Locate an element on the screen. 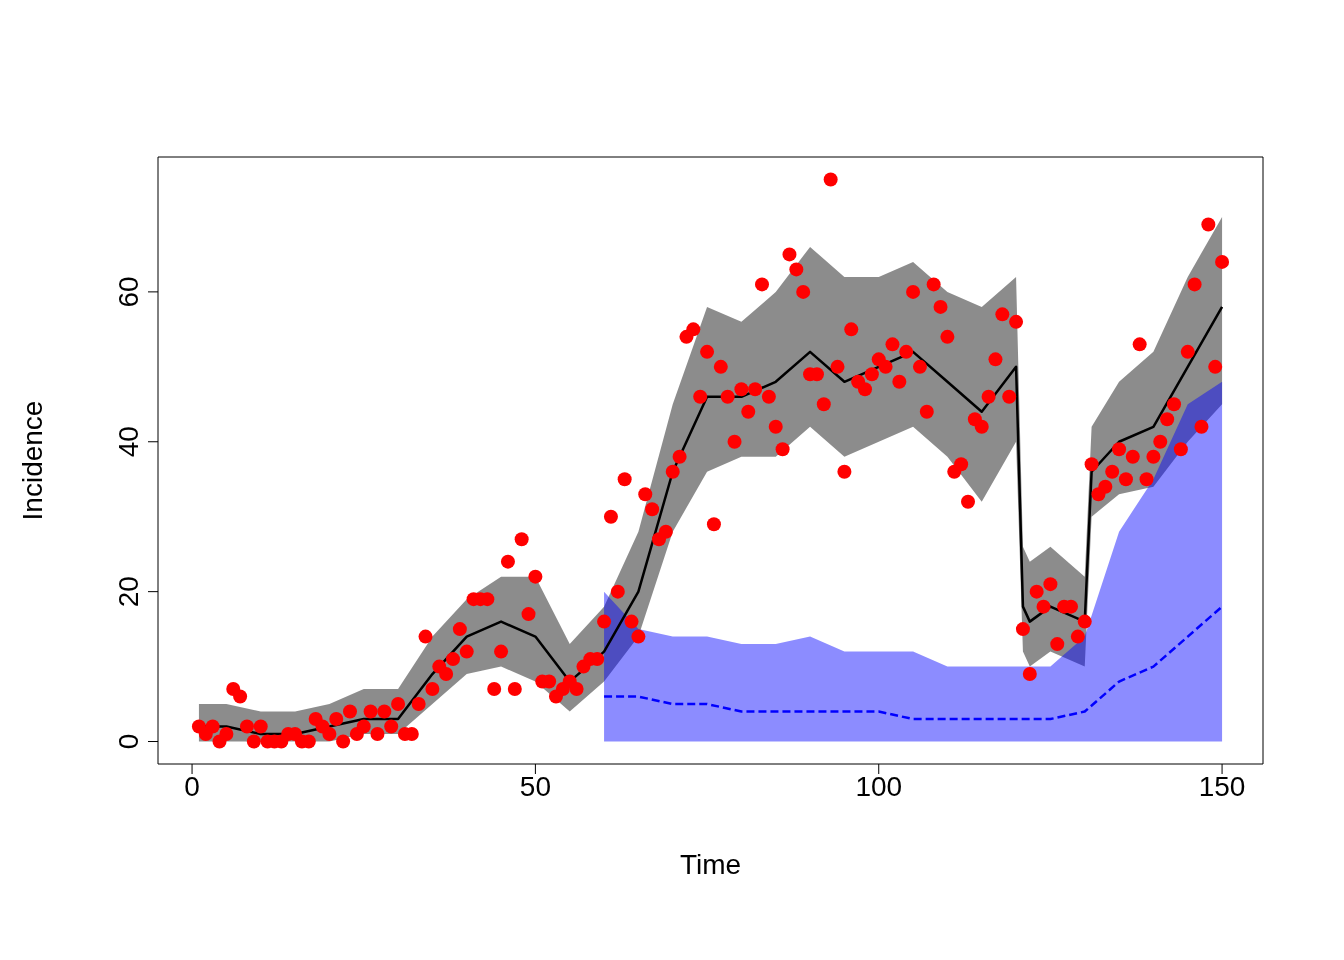 This screenshot has width=1344, height=960. x-axis-title: Time is located at coordinates (710, 864).